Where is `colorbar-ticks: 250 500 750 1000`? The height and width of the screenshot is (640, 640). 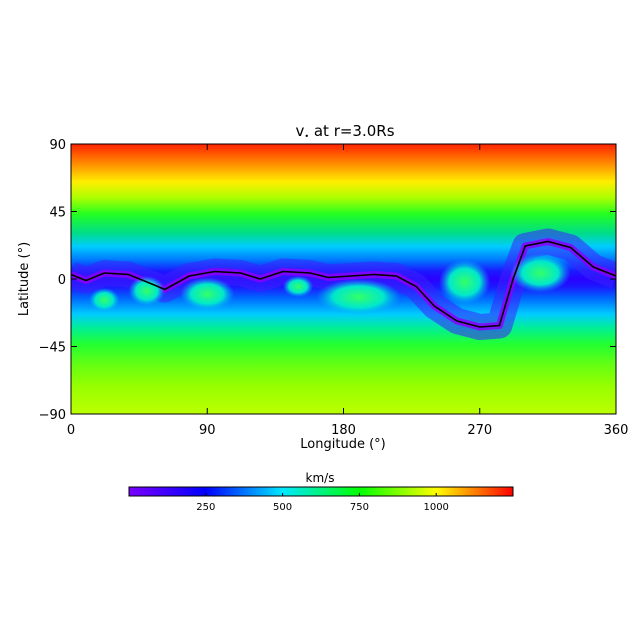 colorbar-ticks: 250 500 750 1000 is located at coordinates (322, 503).